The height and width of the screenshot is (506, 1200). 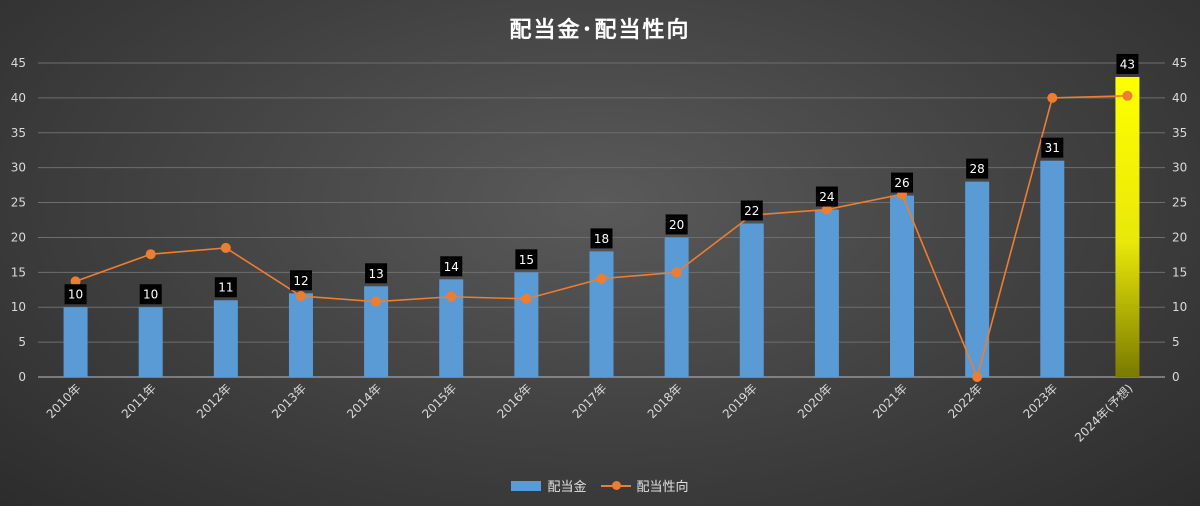 What do you see at coordinates (1176, 342) in the screenshot?
I see `y-tick-label-right: 5` at bounding box center [1176, 342].